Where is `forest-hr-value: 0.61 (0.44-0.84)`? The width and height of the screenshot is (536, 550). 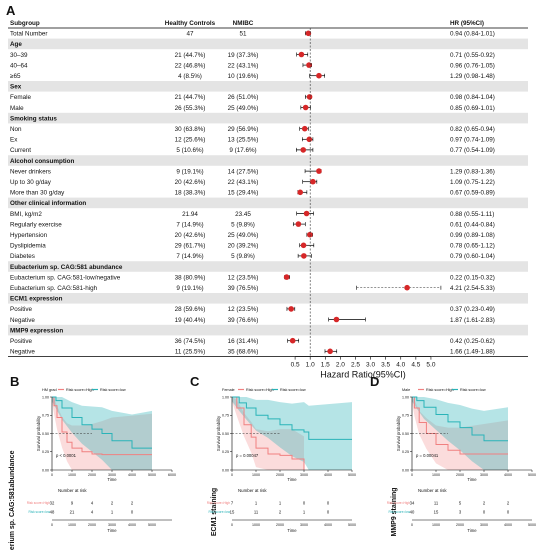
forest-hr-value: 0.61 (0.44-0.84) is located at coordinates (472, 224).